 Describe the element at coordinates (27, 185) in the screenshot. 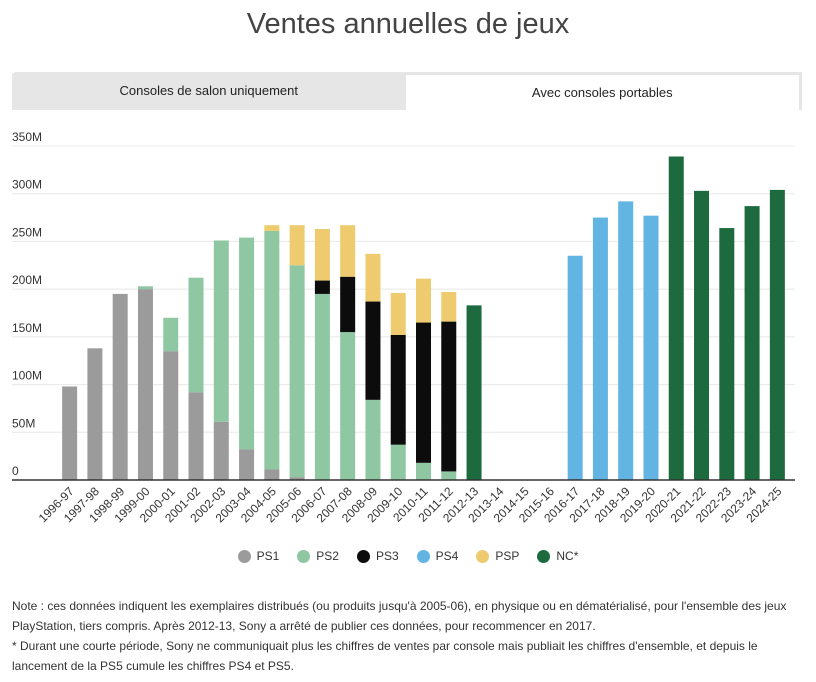

I see `y-tick-label: 300M` at that location.